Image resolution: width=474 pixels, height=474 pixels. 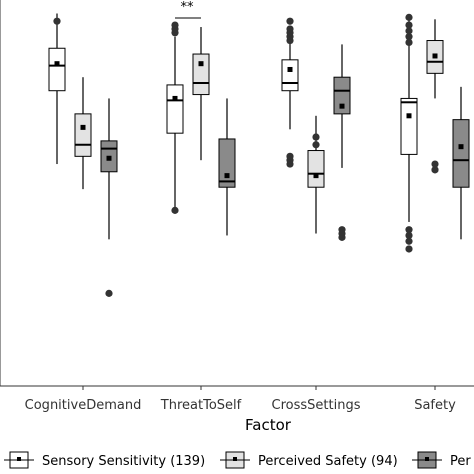 What do you see at coordinates (201, 64) in the screenshot?
I see `box-threattoself-s1-mean` at bounding box center [201, 64].